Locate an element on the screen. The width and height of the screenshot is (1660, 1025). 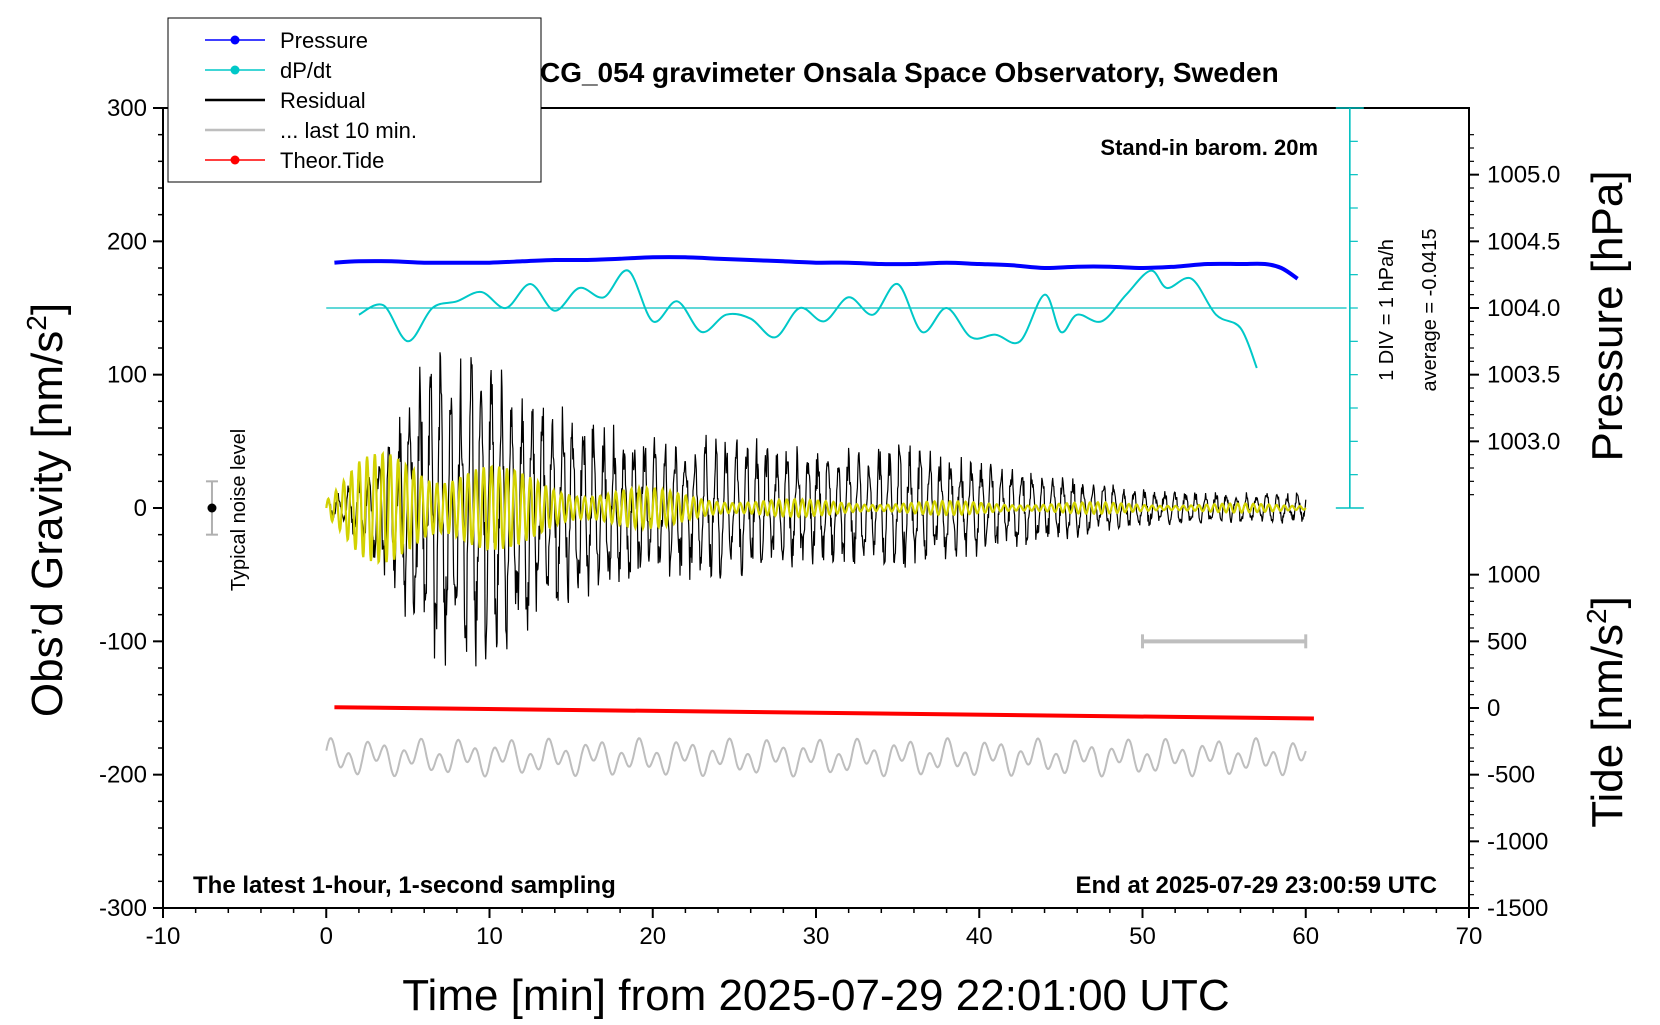
filtered-series-line is located at coordinates (816, 508).